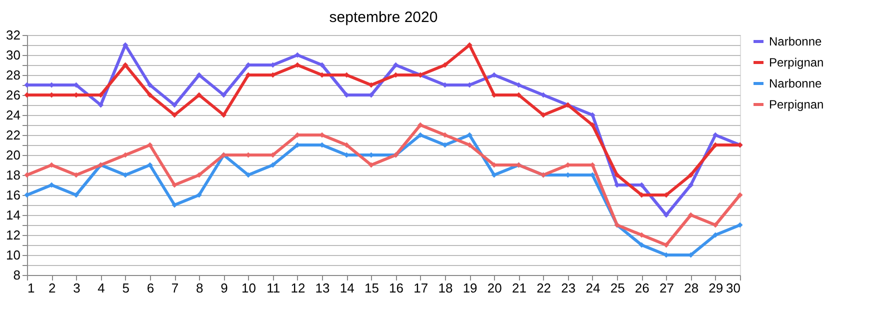  Describe the element at coordinates (150, 288) in the screenshot. I see `x-tick-label: 6` at that location.